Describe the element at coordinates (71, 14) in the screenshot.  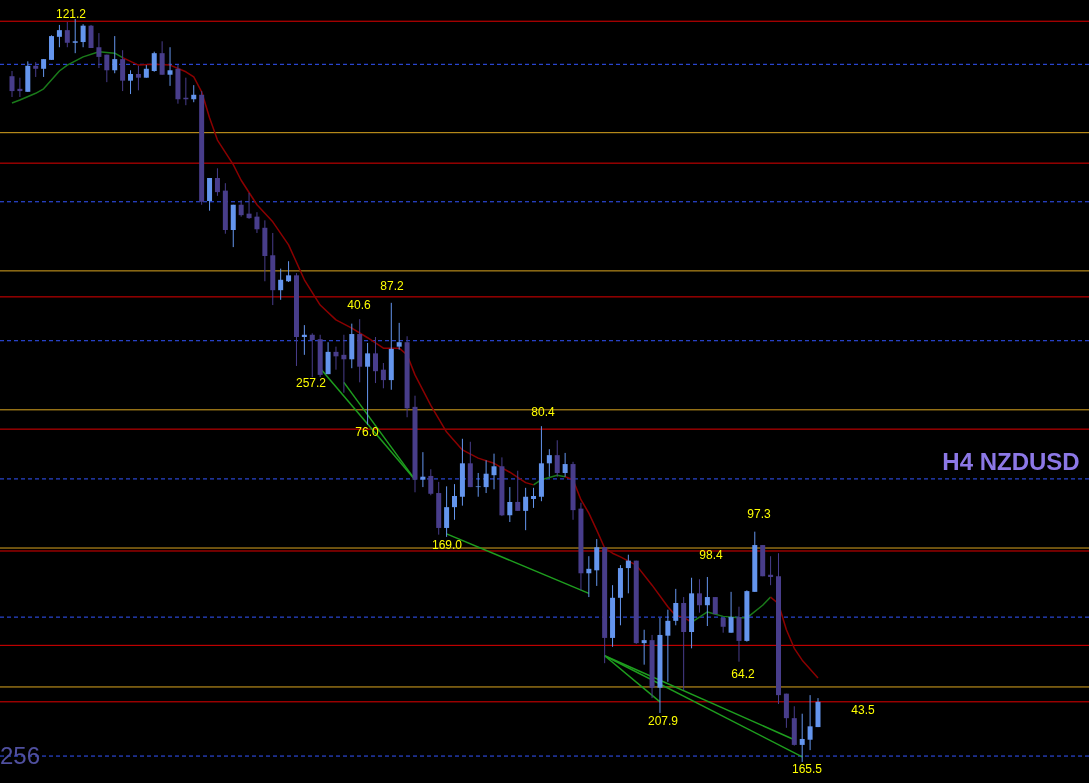
I see `annotation: 121.2` at that location.